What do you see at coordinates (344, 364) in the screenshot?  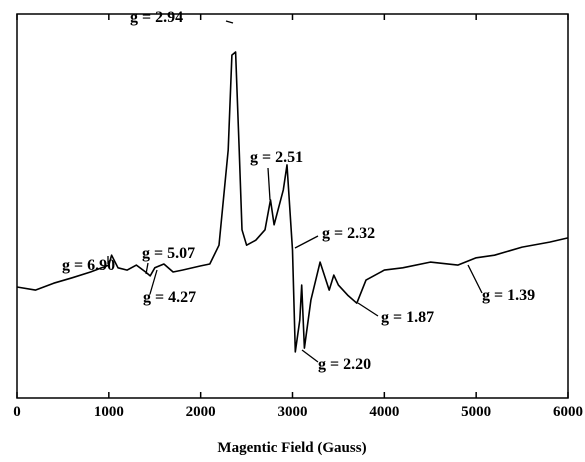 I see `annotation: g = 2.20` at bounding box center [344, 364].